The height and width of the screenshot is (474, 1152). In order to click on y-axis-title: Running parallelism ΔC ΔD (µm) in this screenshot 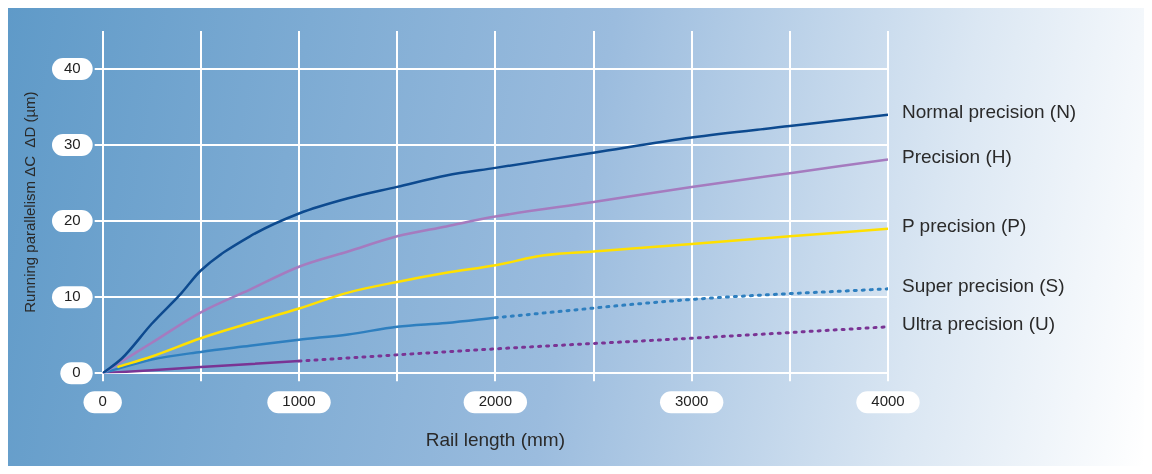, I will do `click(30, 202)`.